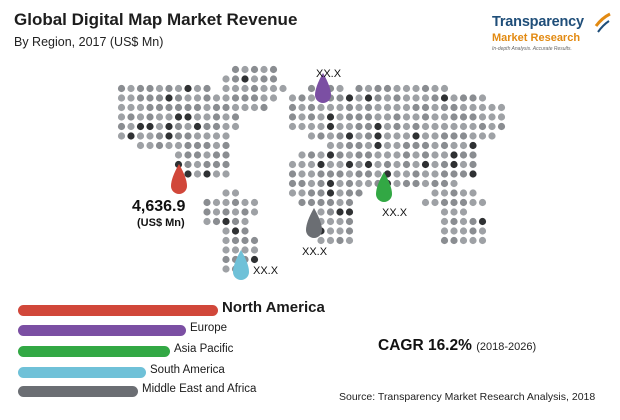 The width and height of the screenshot is (620, 420). What do you see at coordinates (179, 330) in the screenshot?
I see `legend-row-europe: Europe` at bounding box center [179, 330].